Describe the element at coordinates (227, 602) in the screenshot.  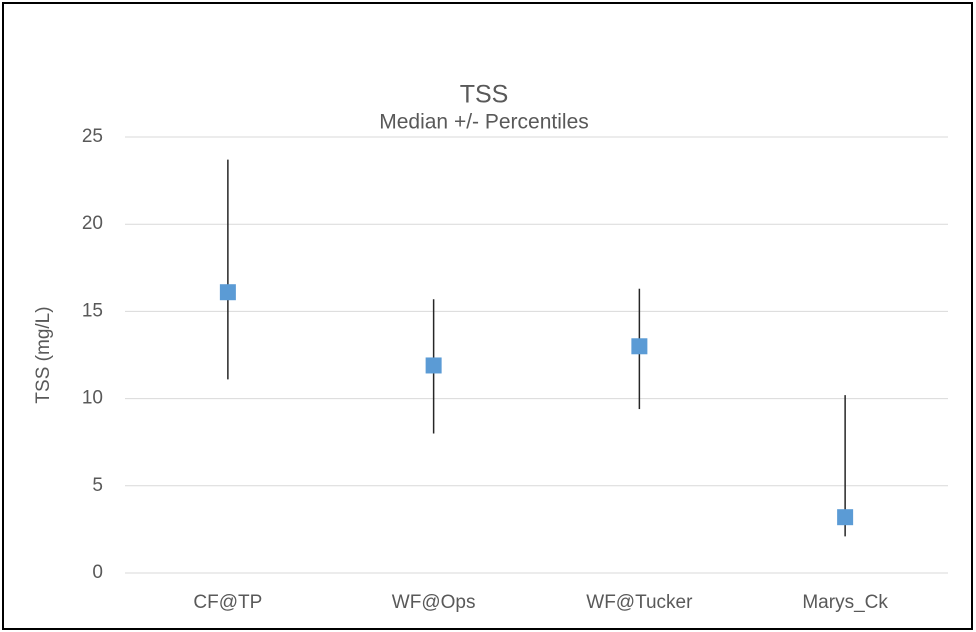
I see `x-tick-label: CF@TP` at that location.